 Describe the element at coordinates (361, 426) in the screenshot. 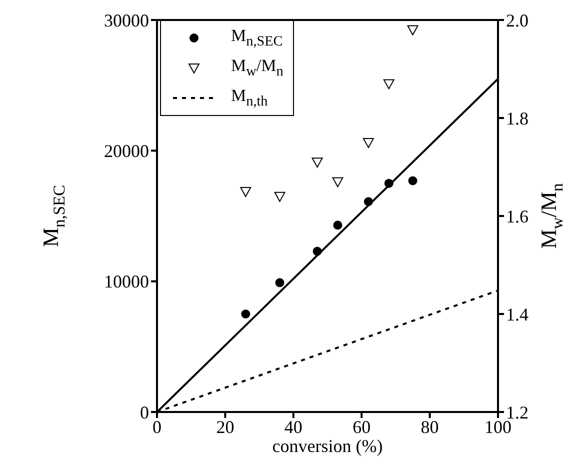

I see `x-tick-label: 60` at that location.